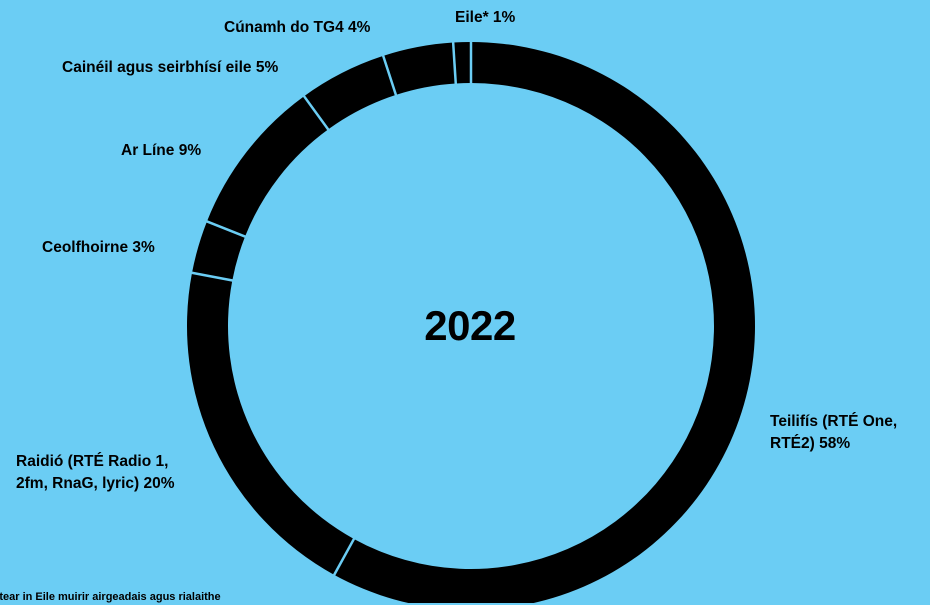 The image size is (930, 605). I want to click on label-raidio-line2: 2fm, RnaG, lyric) 20%, so click(95, 483).